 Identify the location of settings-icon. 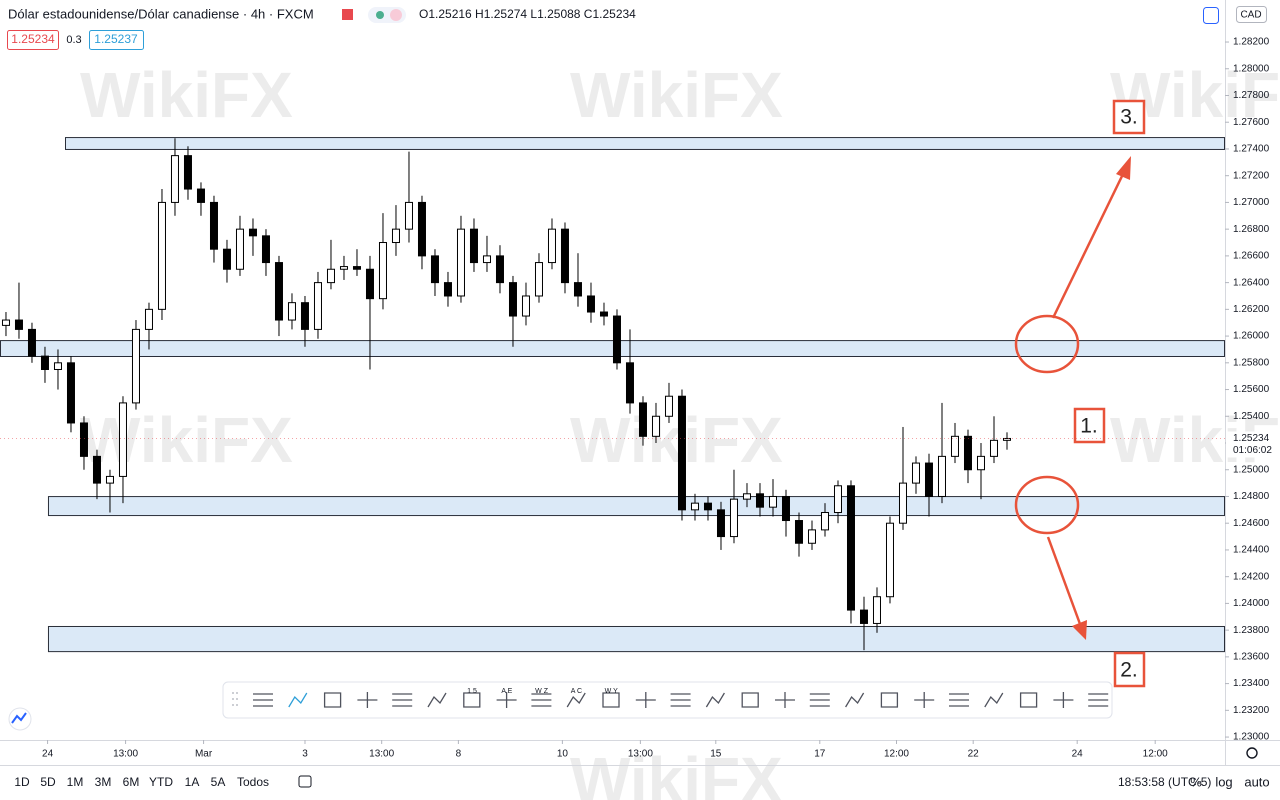
(1252, 753).